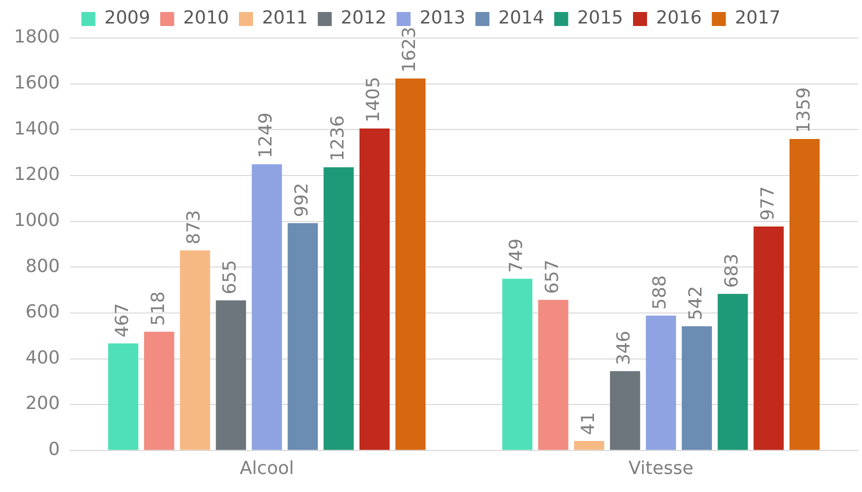  What do you see at coordinates (588, 424) in the screenshot?
I see `data-label: 41` at bounding box center [588, 424].